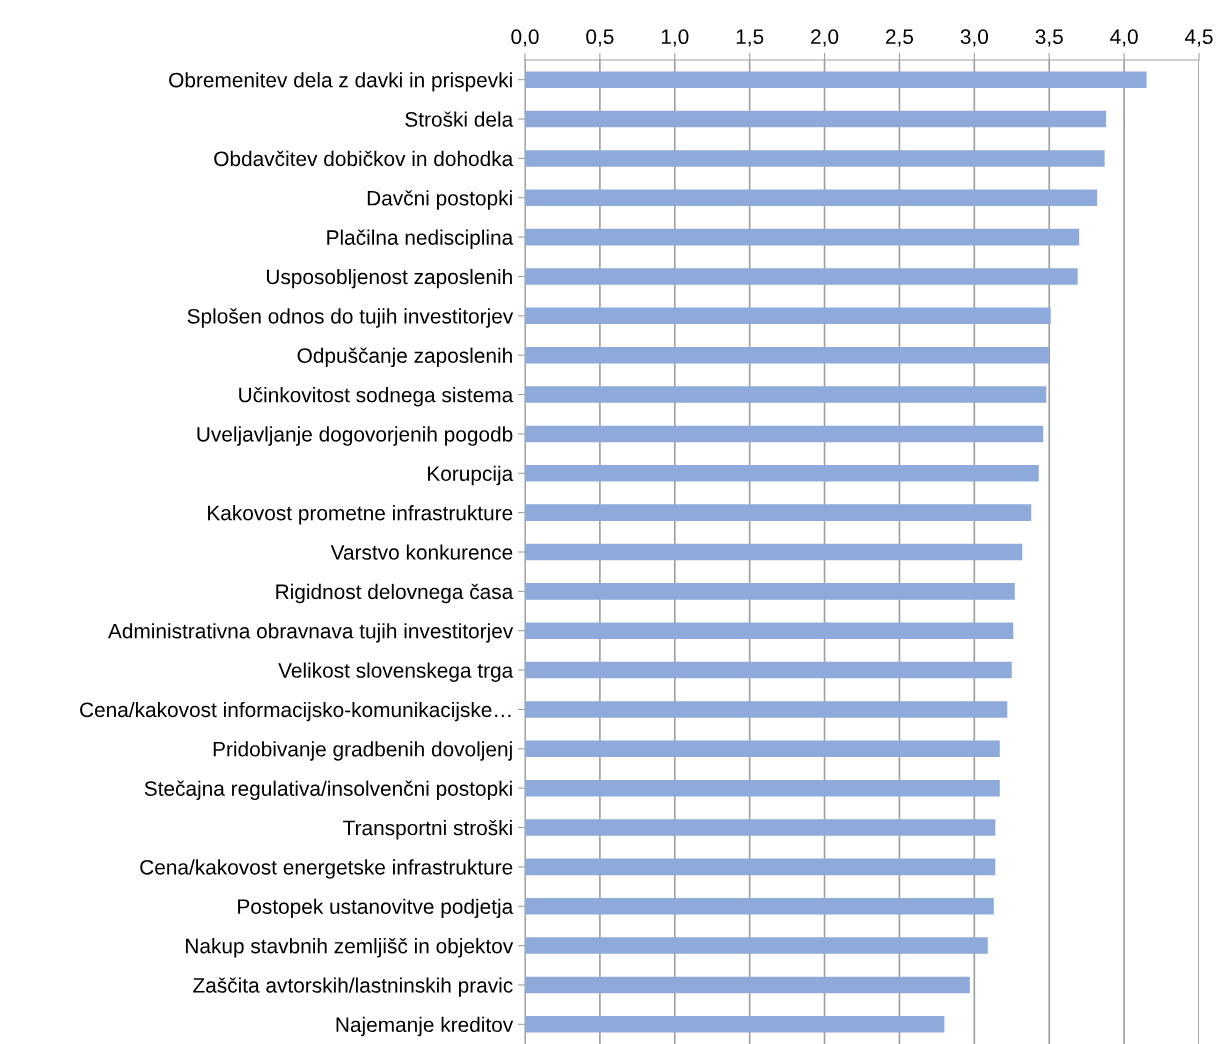 Image resolution: width=1216 pixels, height=1044 pixels. What do you see at coordinates (421, 552) in the screenshot?
I see `y-tick-label: Varstvo konkurence` at bounding box center [421, 552].